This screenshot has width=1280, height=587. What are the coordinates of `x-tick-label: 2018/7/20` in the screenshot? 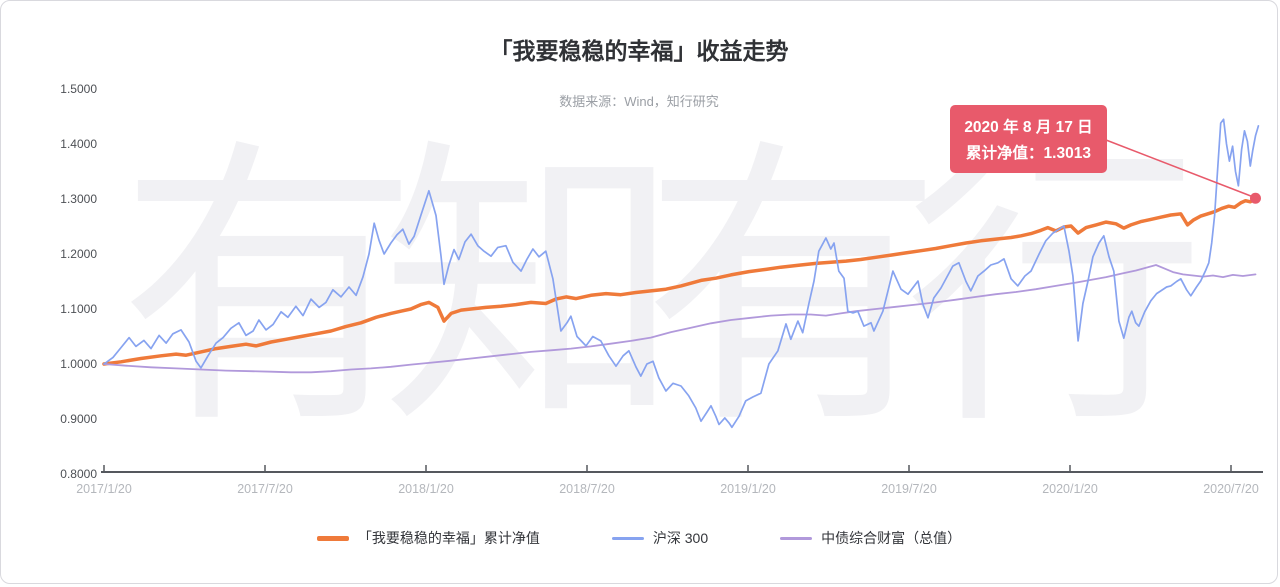 It's located at (587, 489).